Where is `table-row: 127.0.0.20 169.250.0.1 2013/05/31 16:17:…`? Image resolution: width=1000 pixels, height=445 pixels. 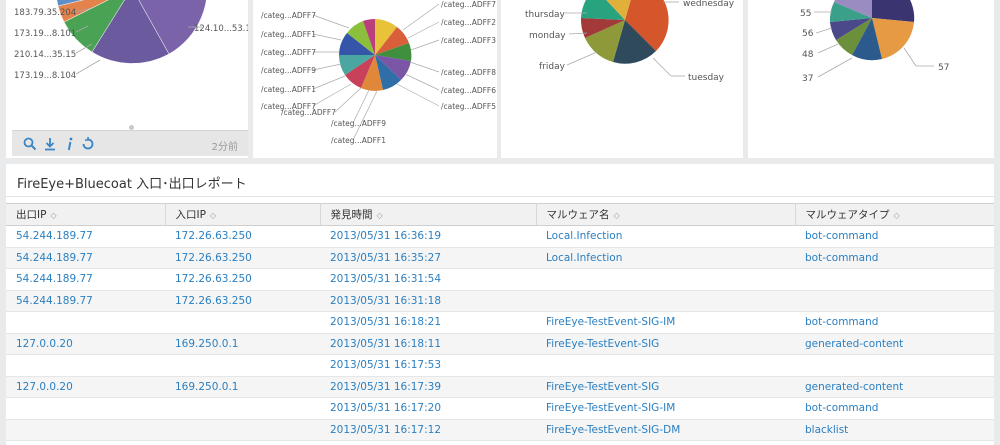 table-row: 127.0.0.20 169.250.0.1 2013/05/31 16:17:… is located at coordinates (500, 387).